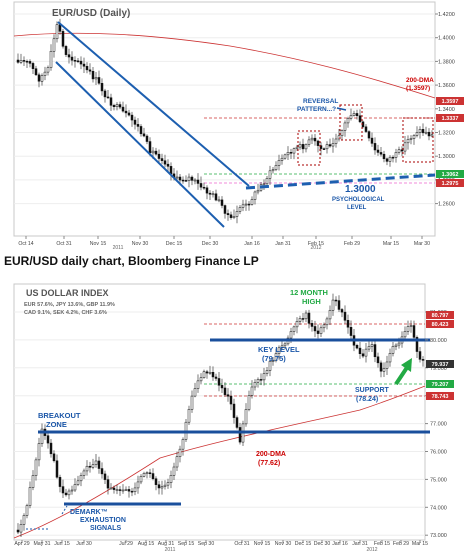 The height and width of the screenshot is (554, 465). What do you see at coordinates (420, 80) in the screenshot?
I see `dma-label: 200-DMA` at bounding box center [420, 80].